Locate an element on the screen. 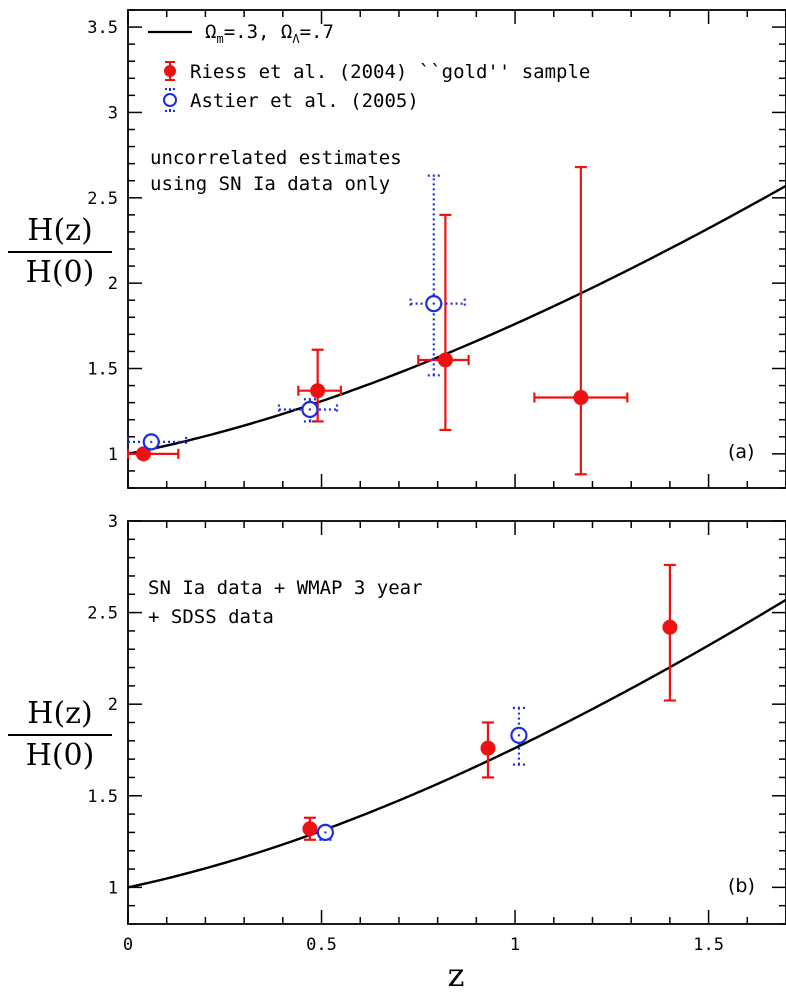 This screenshot has height=994, width=786. panel-b-ylabel-numerator: H(z) is located at coordinates (59, 713).